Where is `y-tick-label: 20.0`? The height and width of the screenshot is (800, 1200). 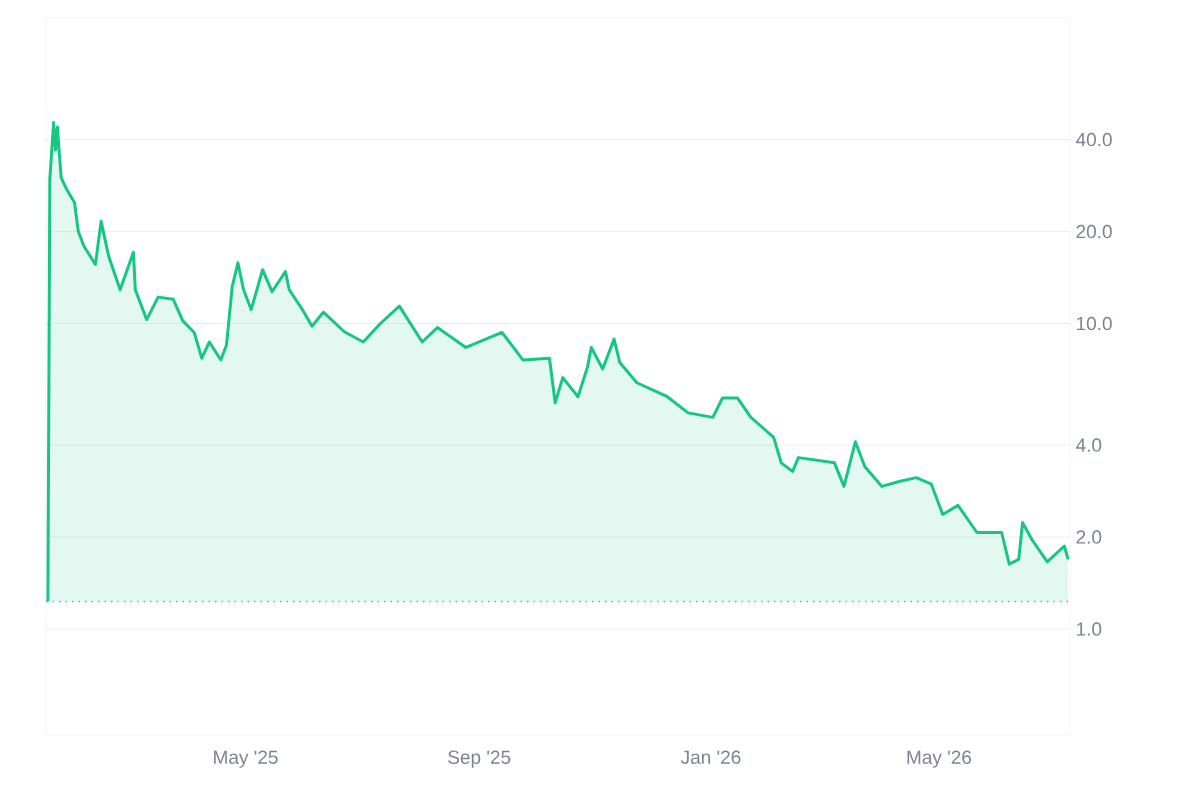 y-tick-label: 20.0 is located at coordinates (1094, 231).